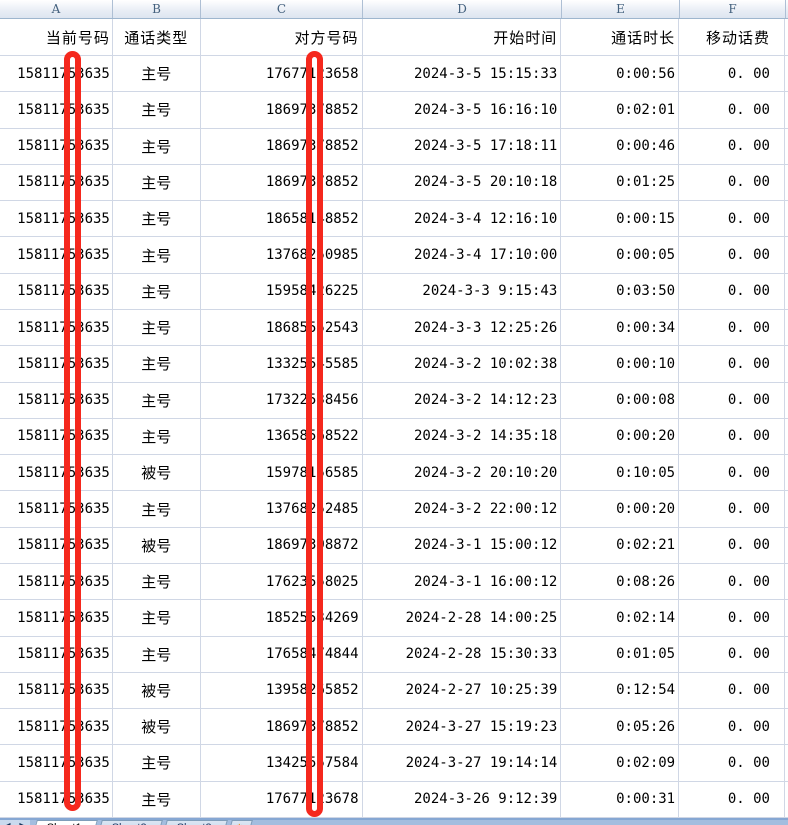 The width and height of the screenshot is (788, 825). I want to click on cell-start-time: 2024-3-27 15:19:23, so click(462, 727).